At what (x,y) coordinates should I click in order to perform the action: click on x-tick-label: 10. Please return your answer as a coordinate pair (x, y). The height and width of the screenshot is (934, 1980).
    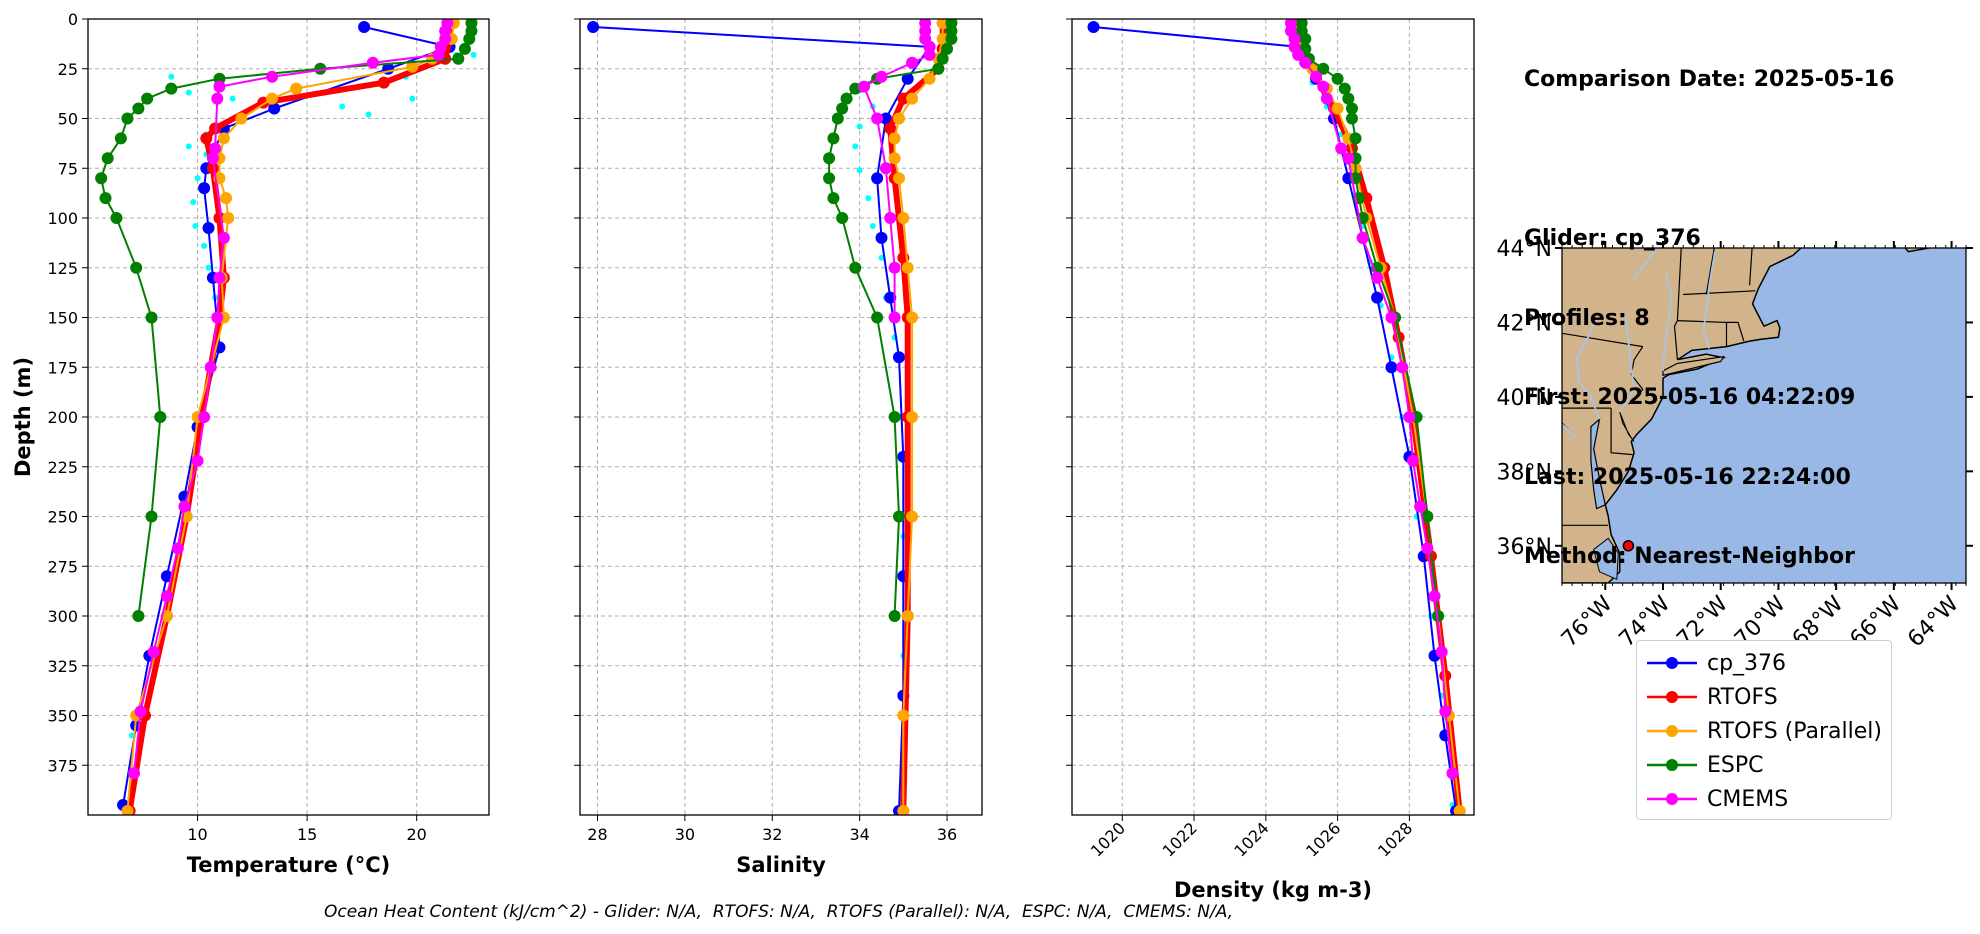
    Looking at the image, I should click on (197, 834).